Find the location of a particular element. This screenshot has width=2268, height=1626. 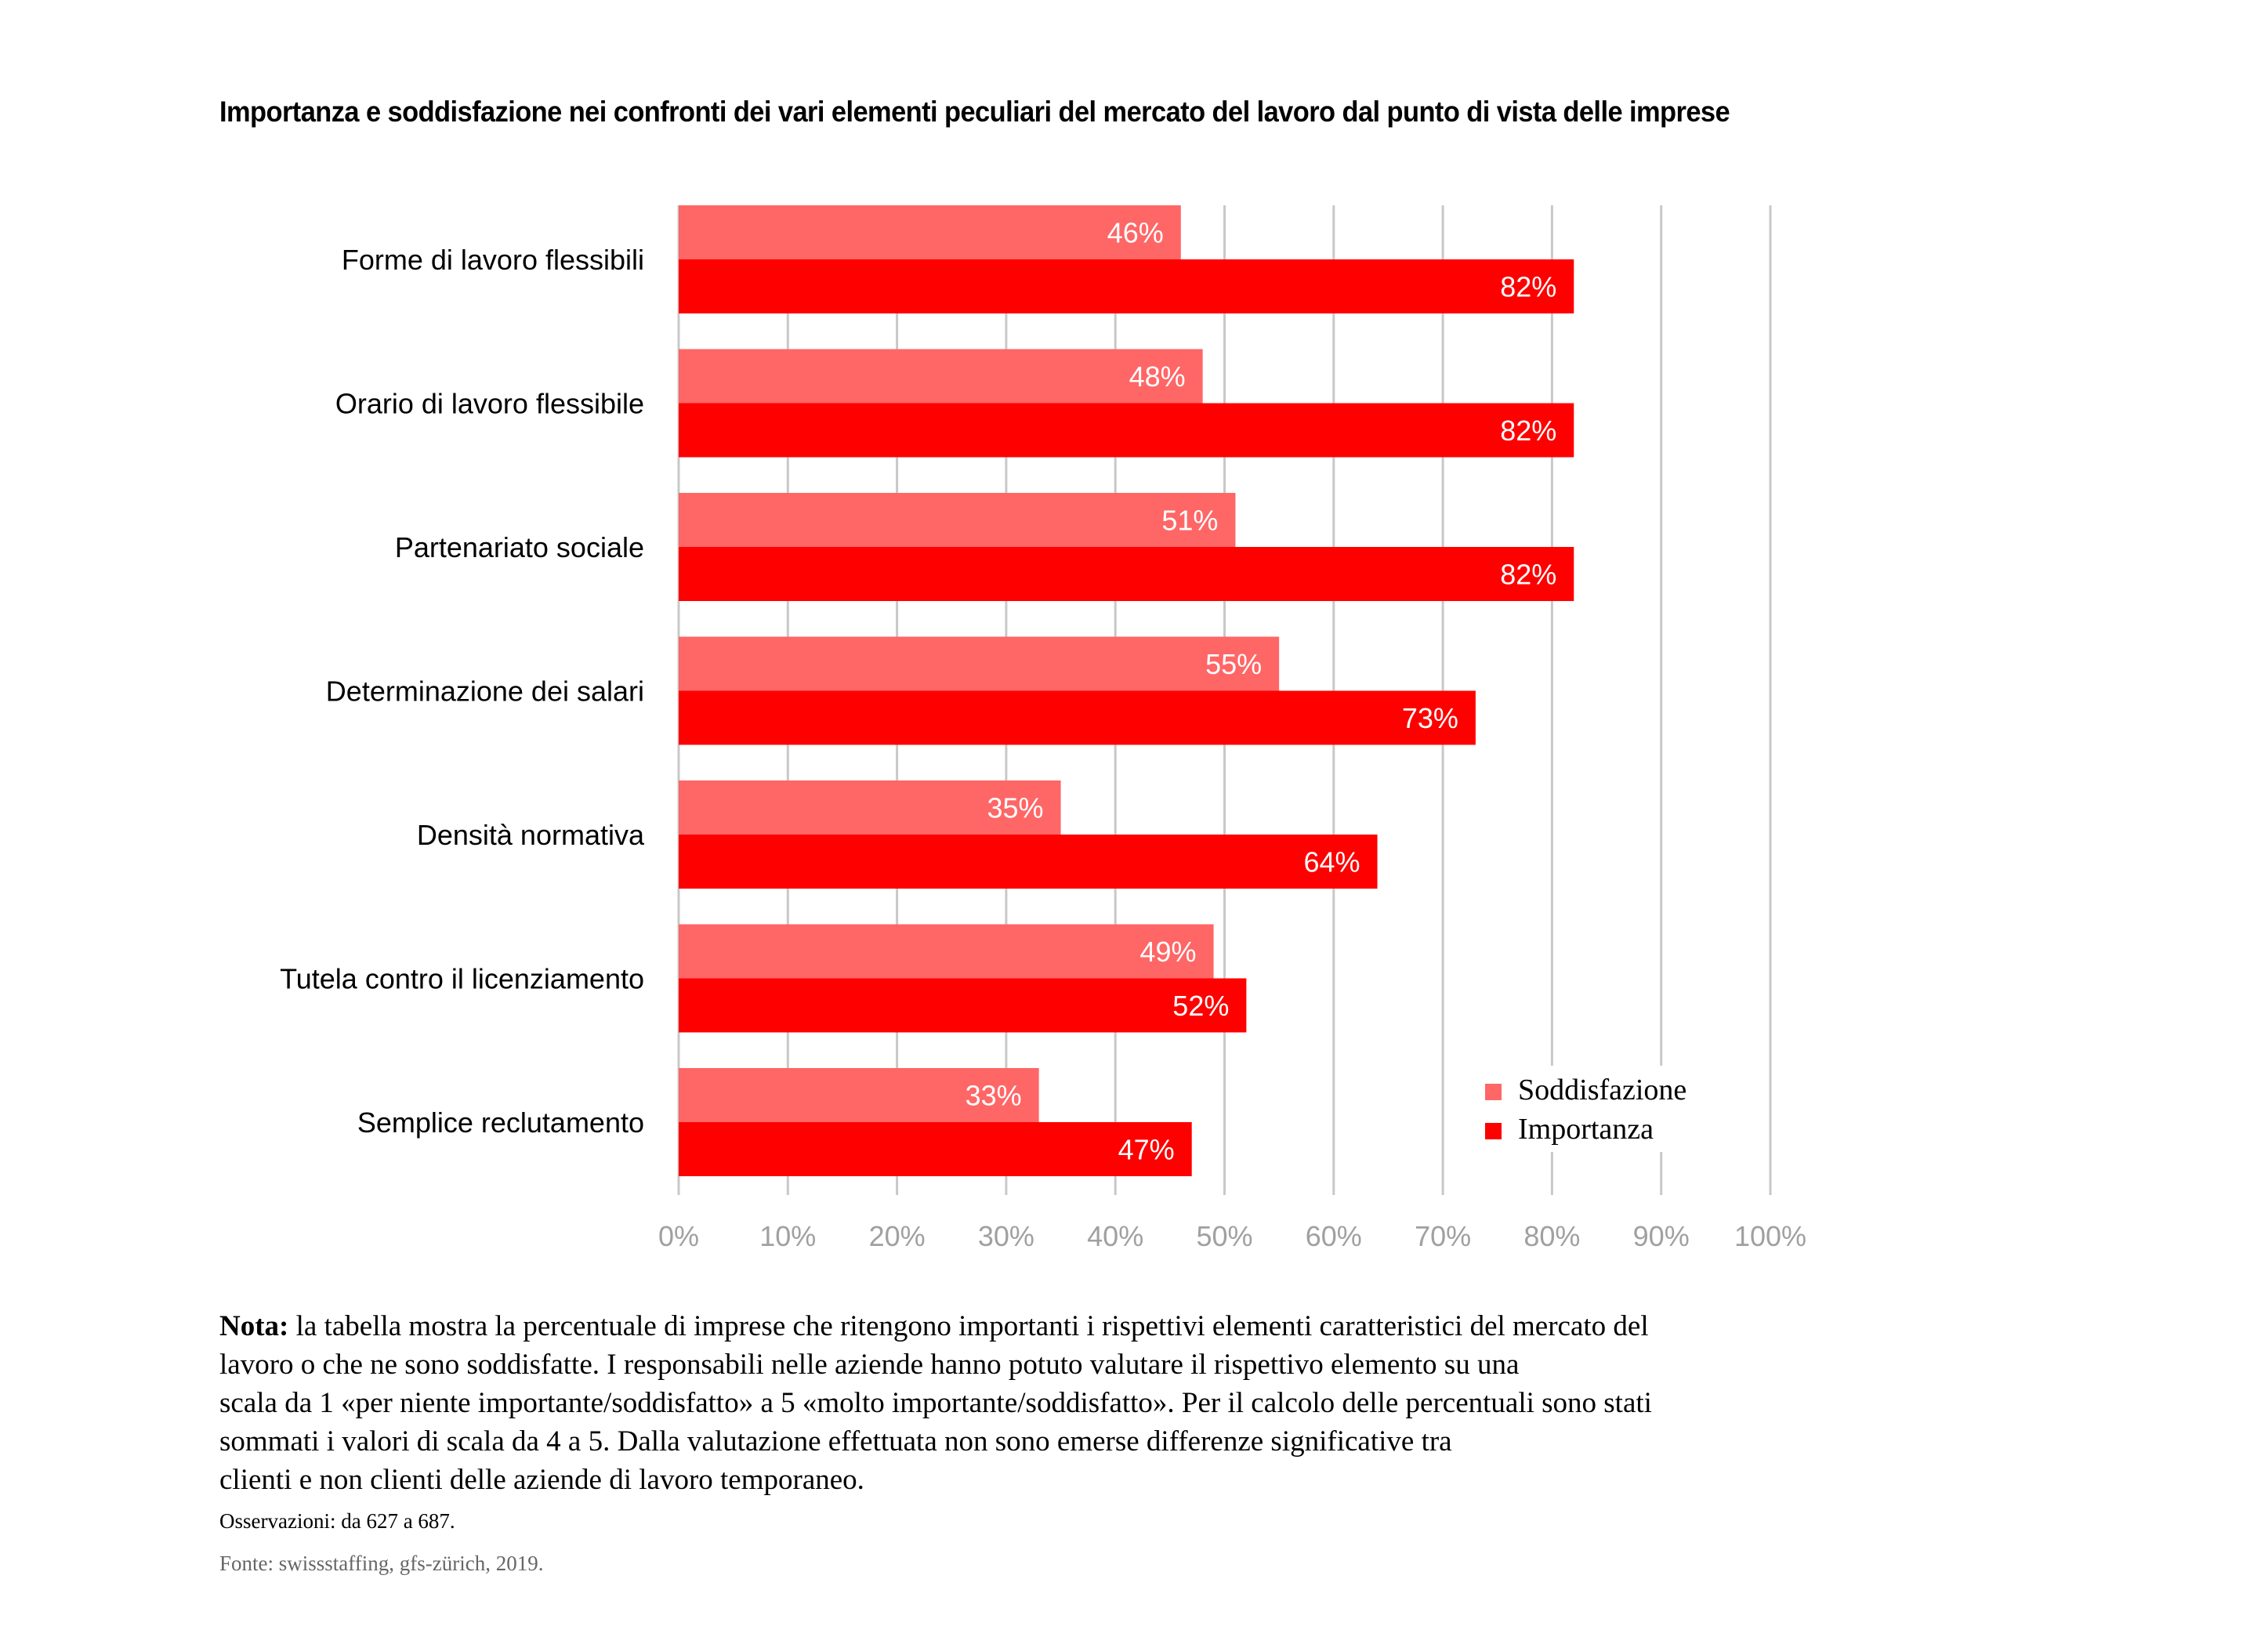

category-label: Semplice reclutamento is located at coordinates (500, 1122).